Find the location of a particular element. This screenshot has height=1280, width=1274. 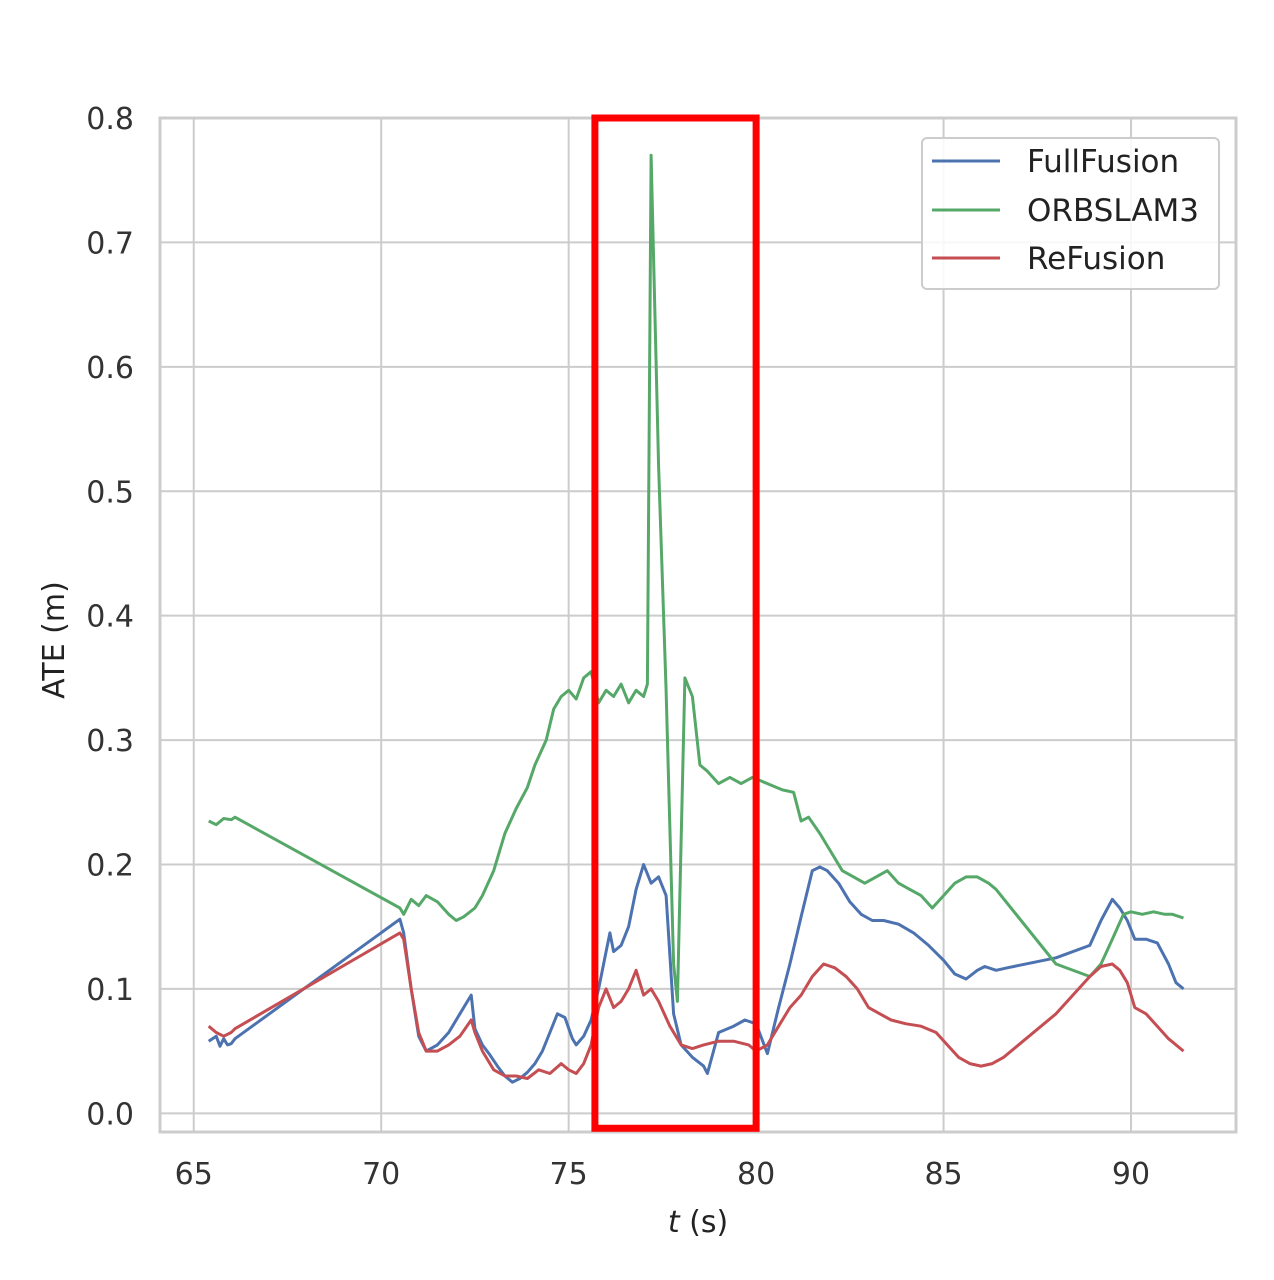

x-tick-label: 70 is located at coordinates (381, 1174).